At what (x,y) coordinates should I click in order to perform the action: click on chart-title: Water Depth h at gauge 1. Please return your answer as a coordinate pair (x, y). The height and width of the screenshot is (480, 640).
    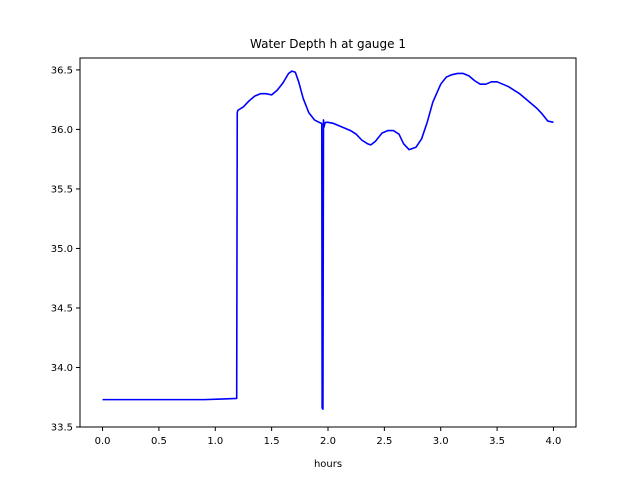
    Looking at the image, I should click on (328, 44).